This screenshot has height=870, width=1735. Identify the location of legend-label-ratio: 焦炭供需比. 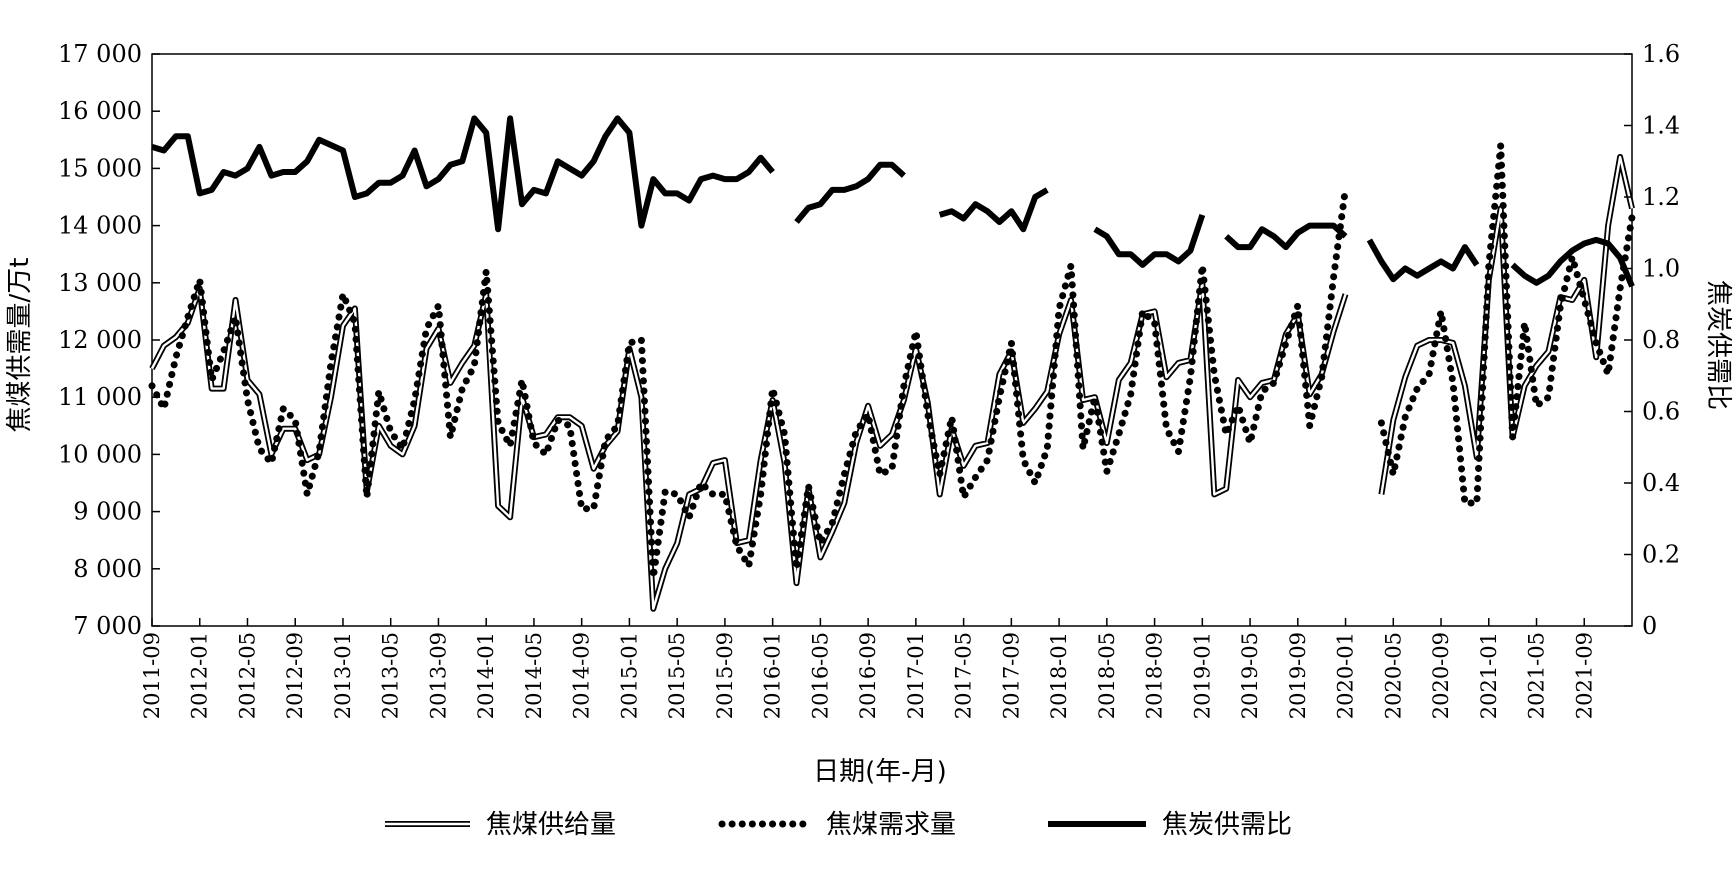
(1227, 825).